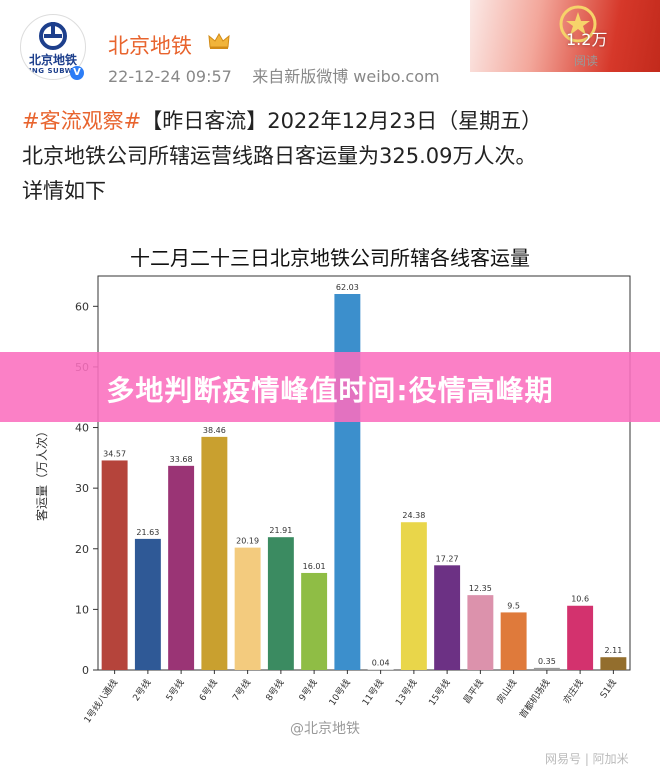  I want to click on post-line-1: #客流观察#【昨日客流】2022年12月23日（星期五）, so click(332, 121).